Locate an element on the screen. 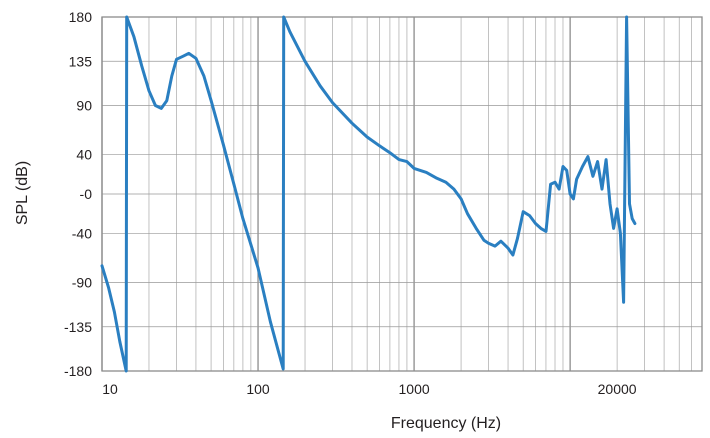  y-tick-label: 135 is located at coordinates (81, 61).